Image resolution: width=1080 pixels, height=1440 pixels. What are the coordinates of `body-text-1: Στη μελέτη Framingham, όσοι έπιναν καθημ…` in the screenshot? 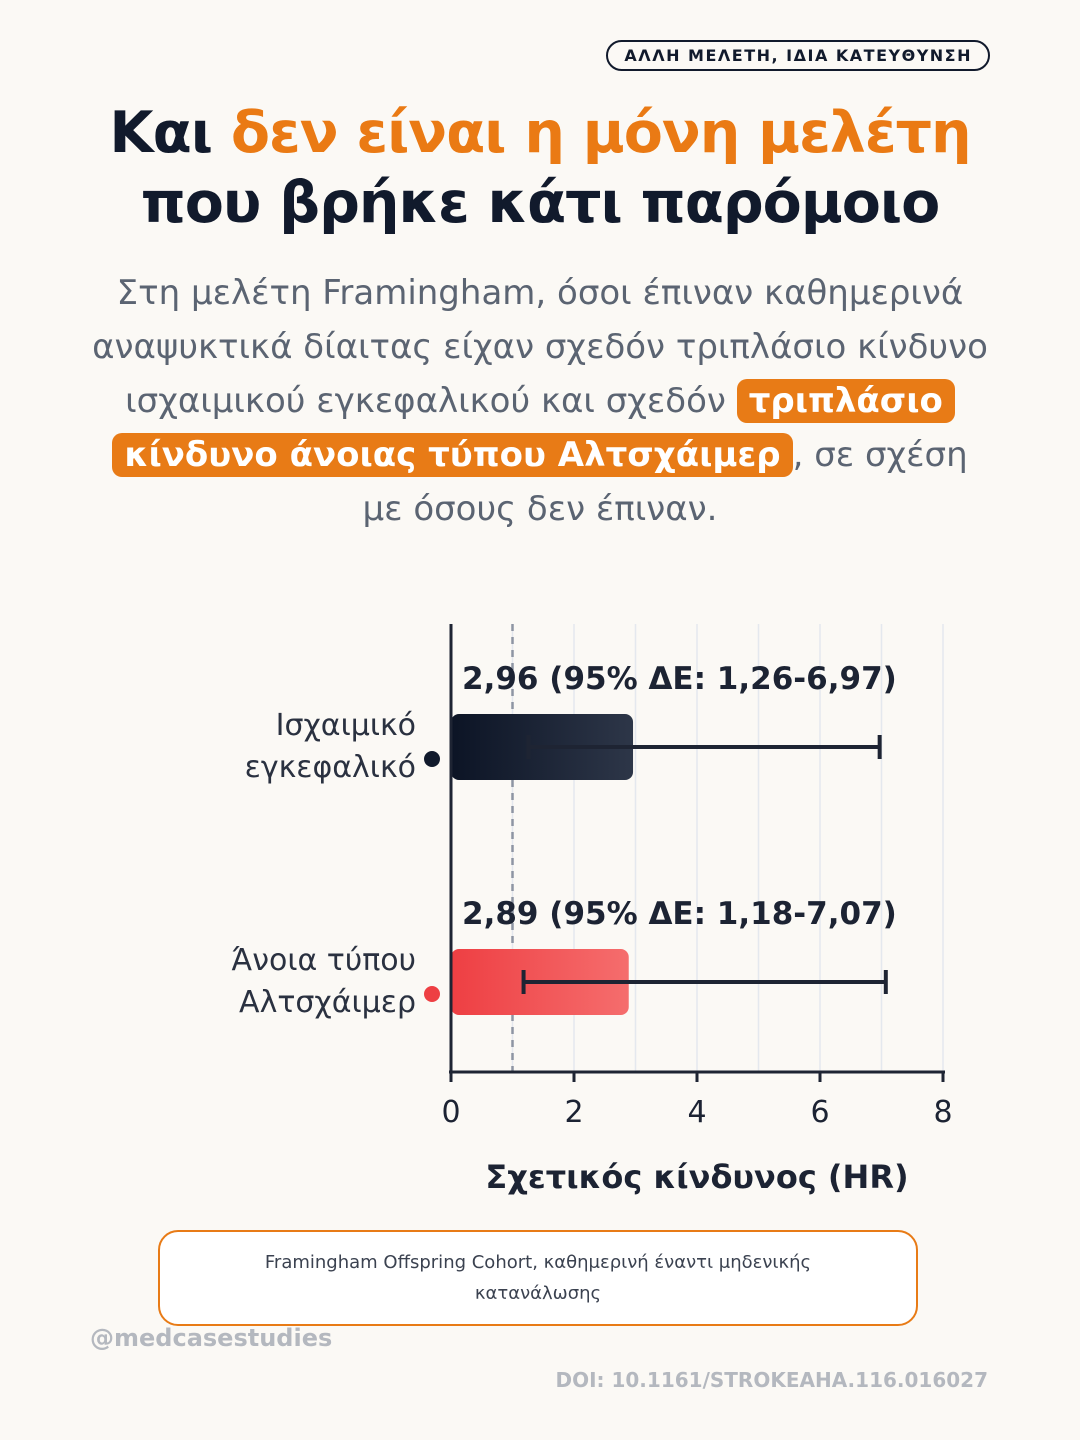 It's located at (540, 347).